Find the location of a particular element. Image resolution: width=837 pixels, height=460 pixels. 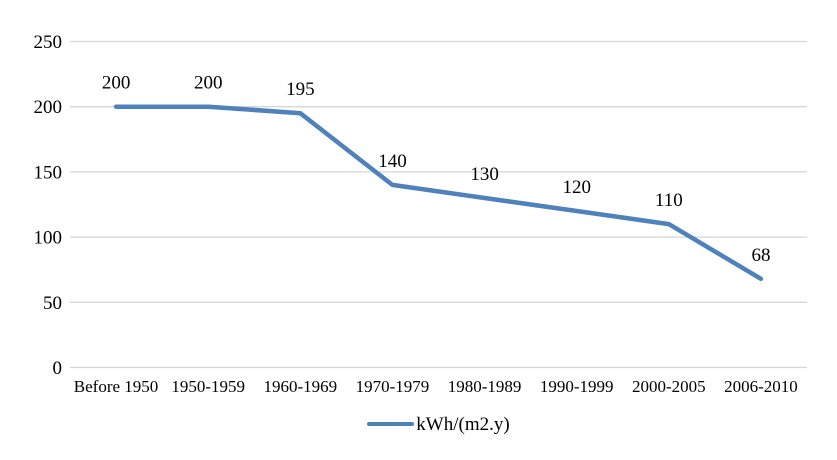

data-label: 140 is located at coordinates (392, 161).